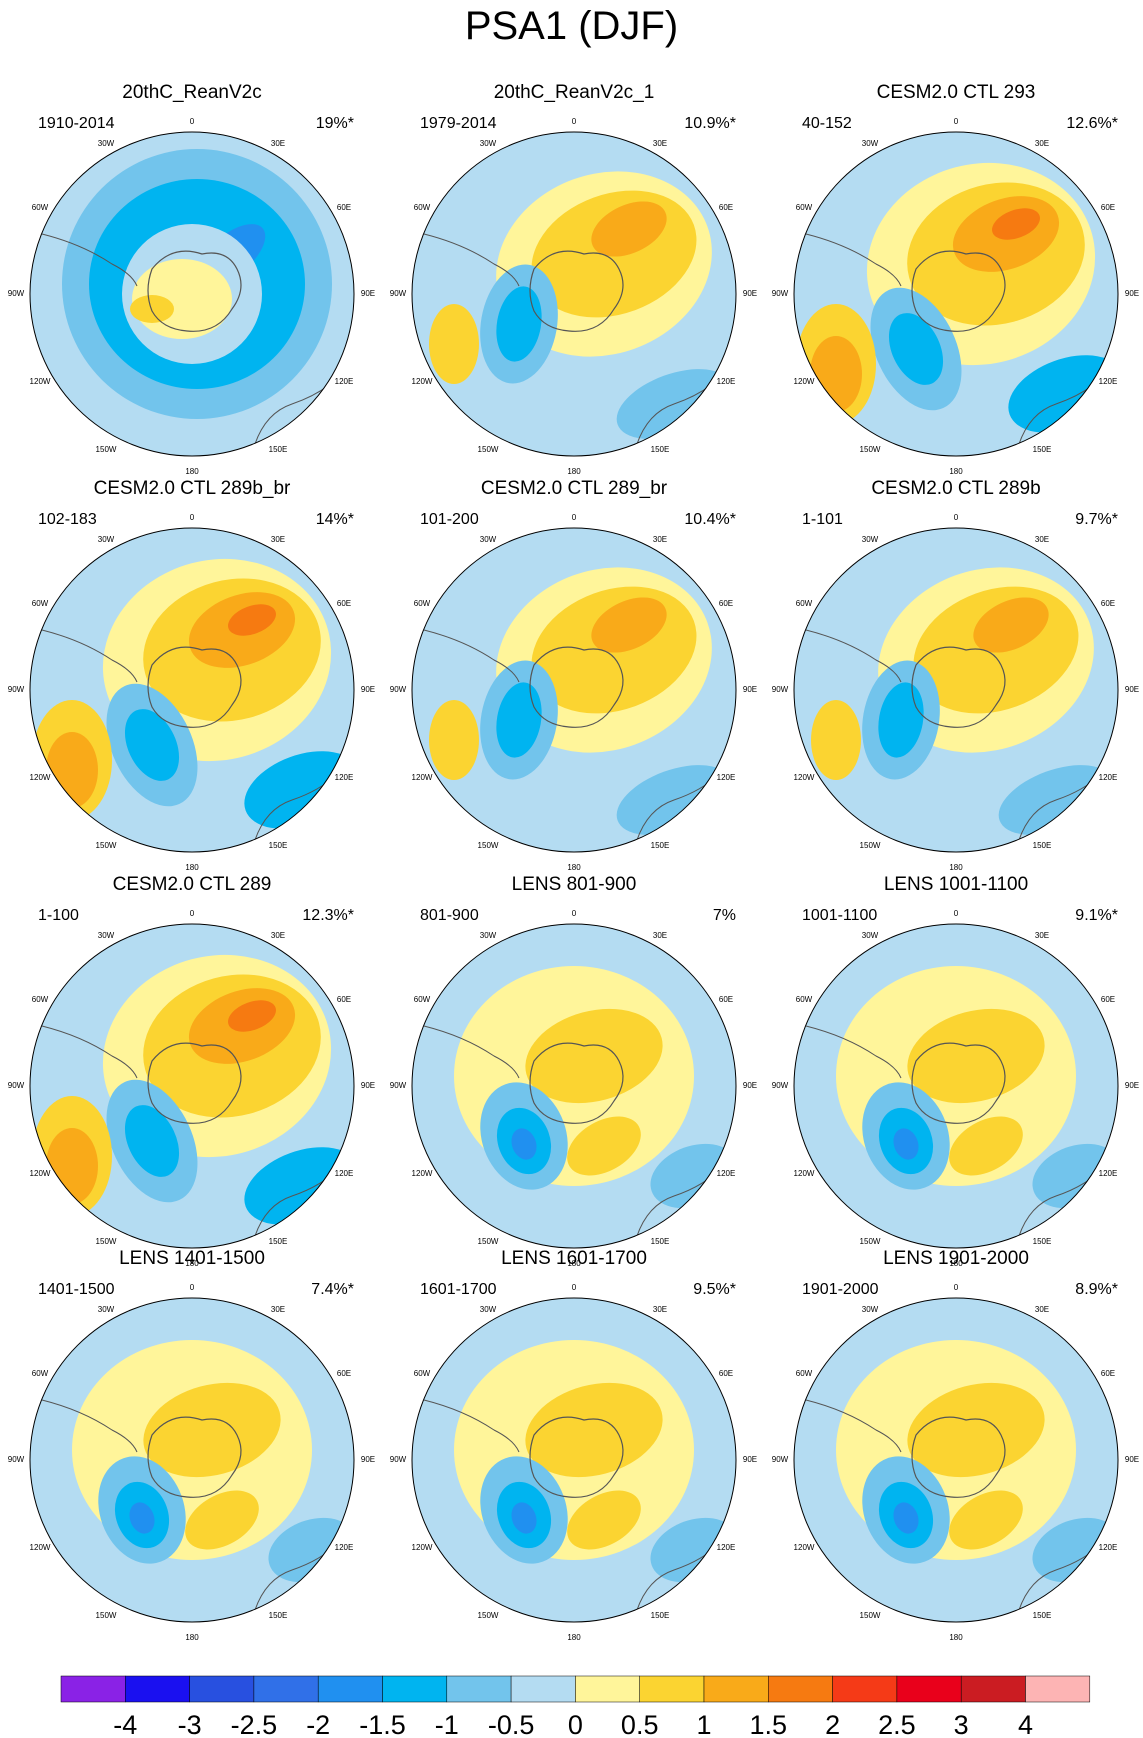 This screenshot has width=1143, height=1738. Describe the element at coordinates (332, 1289) in the screenshot. I see `panel-variance: 7.4%*` at that location.